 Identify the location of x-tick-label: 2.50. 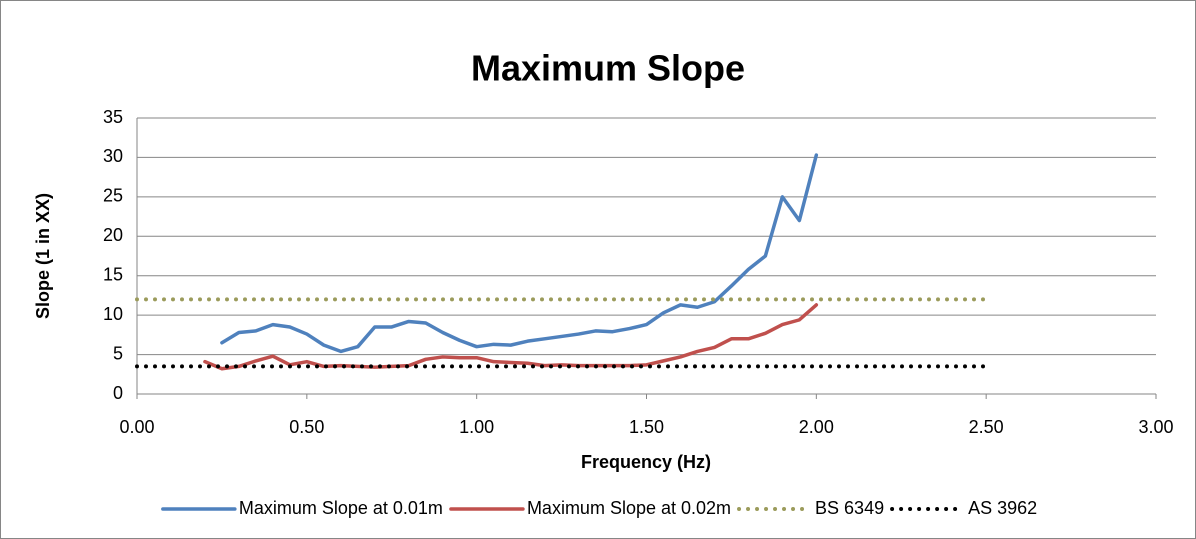
(986, 427).